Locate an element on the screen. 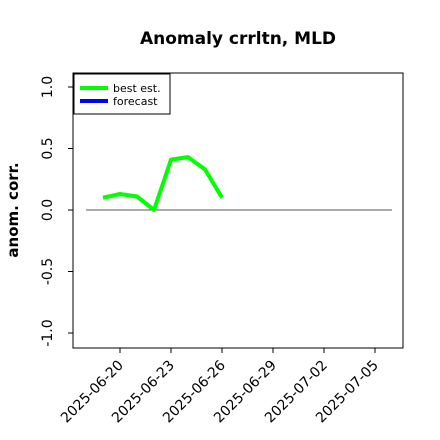  series-group is located at coordinates (163, 183).